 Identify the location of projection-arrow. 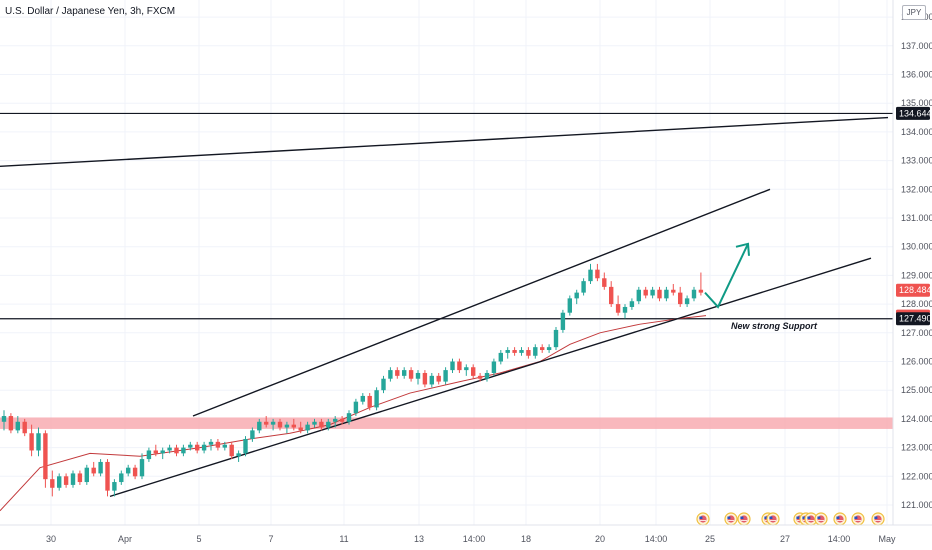
(727, 275).